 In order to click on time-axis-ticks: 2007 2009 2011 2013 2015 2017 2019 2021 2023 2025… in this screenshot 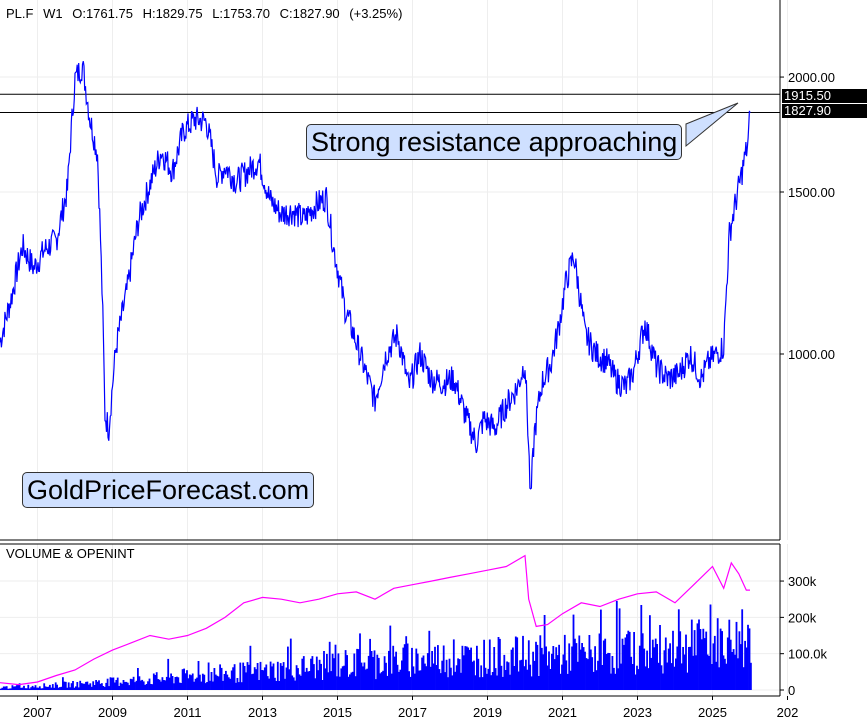, I will do `click(410, 708)`.